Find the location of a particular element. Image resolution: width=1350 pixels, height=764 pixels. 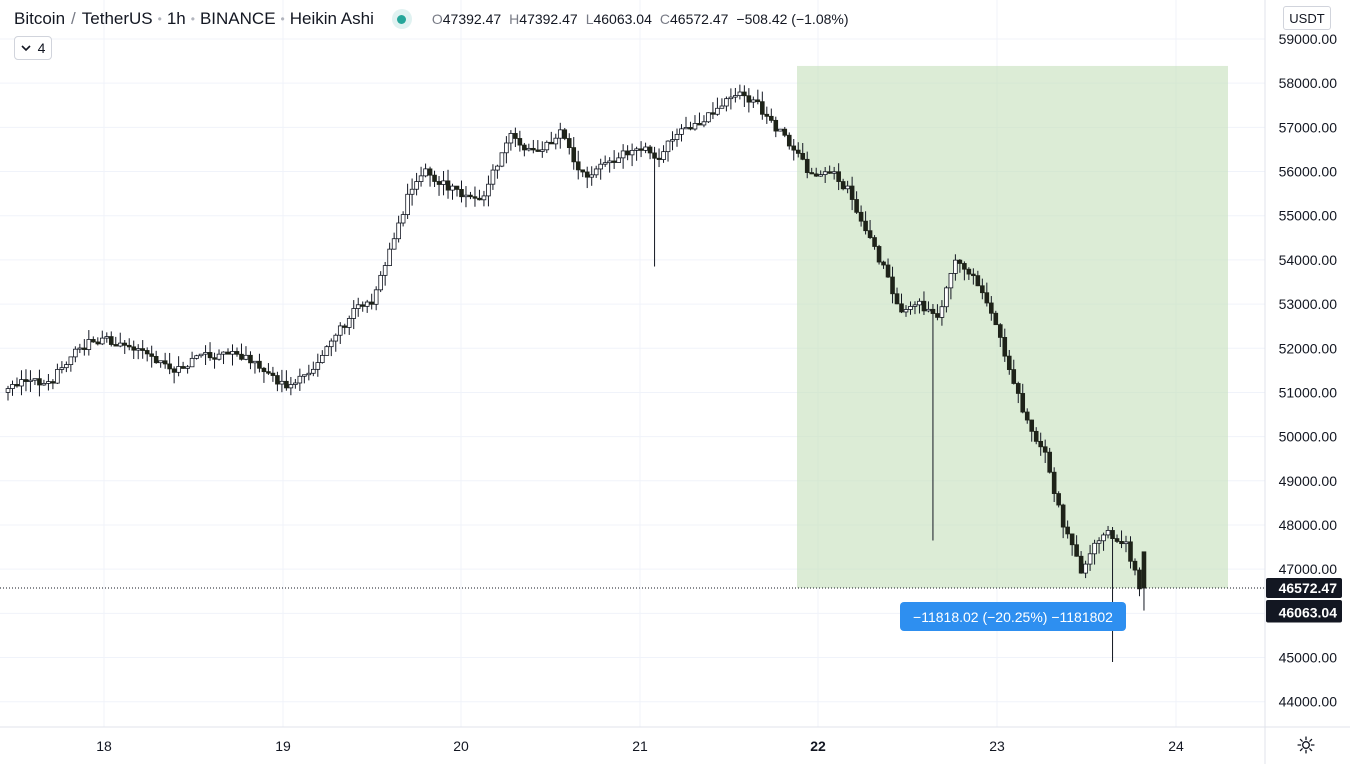

price-tick-label: 58000.00 is located at coordinates (1308, 83).